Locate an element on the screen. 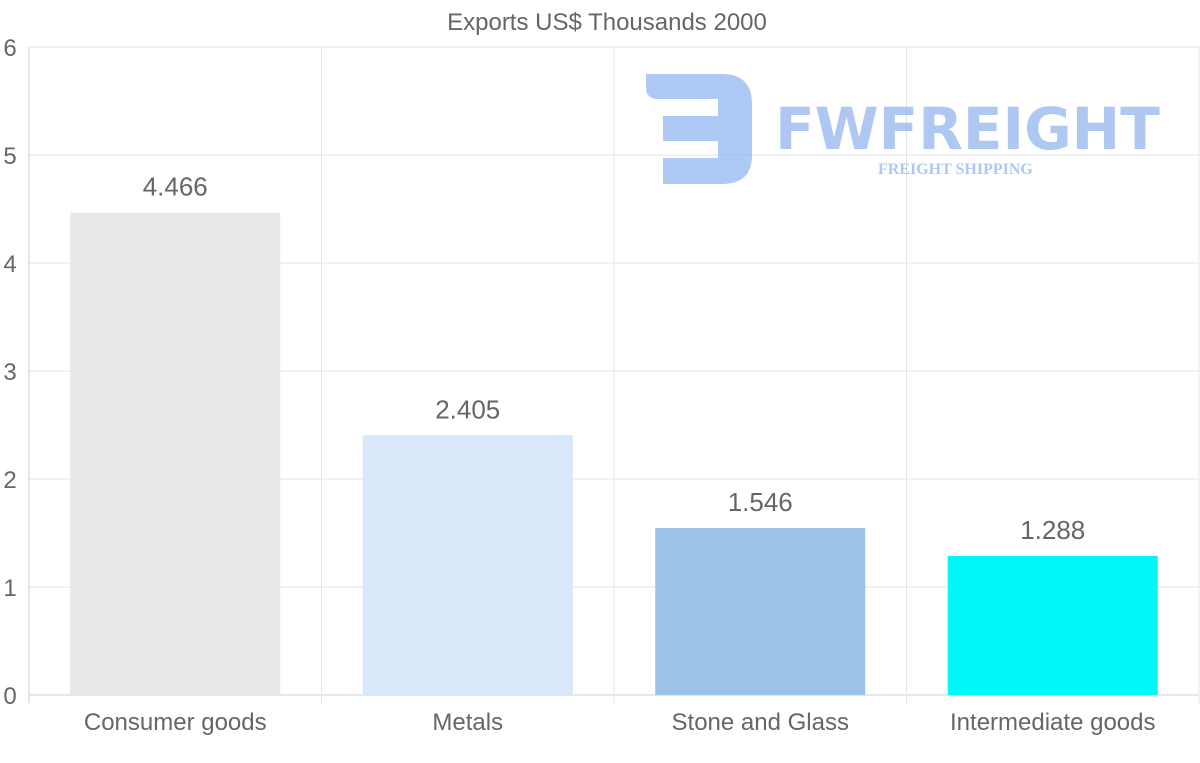 This screenshot has height=763, width=1200. y-tick-label: 0 is located at coordinates (9, 696).